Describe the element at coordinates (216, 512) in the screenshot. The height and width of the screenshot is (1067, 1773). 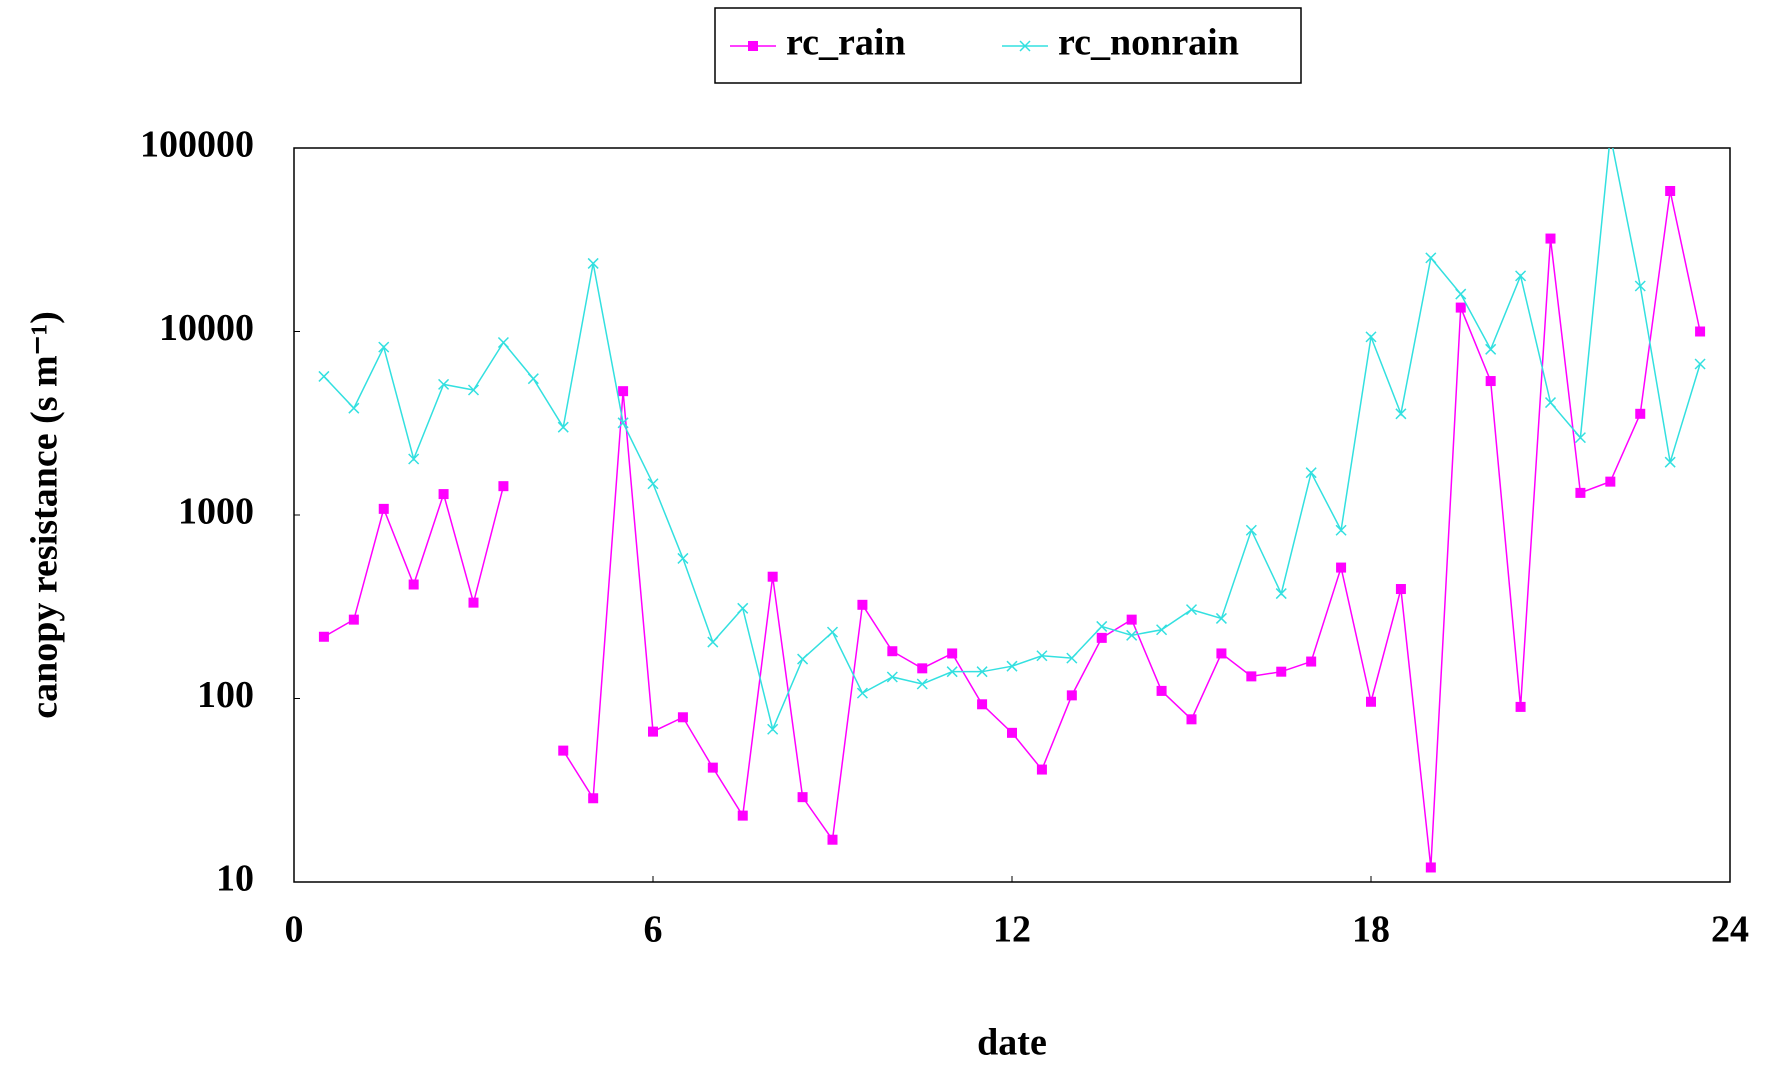
I see `y-tick-label: 1000` at that location.